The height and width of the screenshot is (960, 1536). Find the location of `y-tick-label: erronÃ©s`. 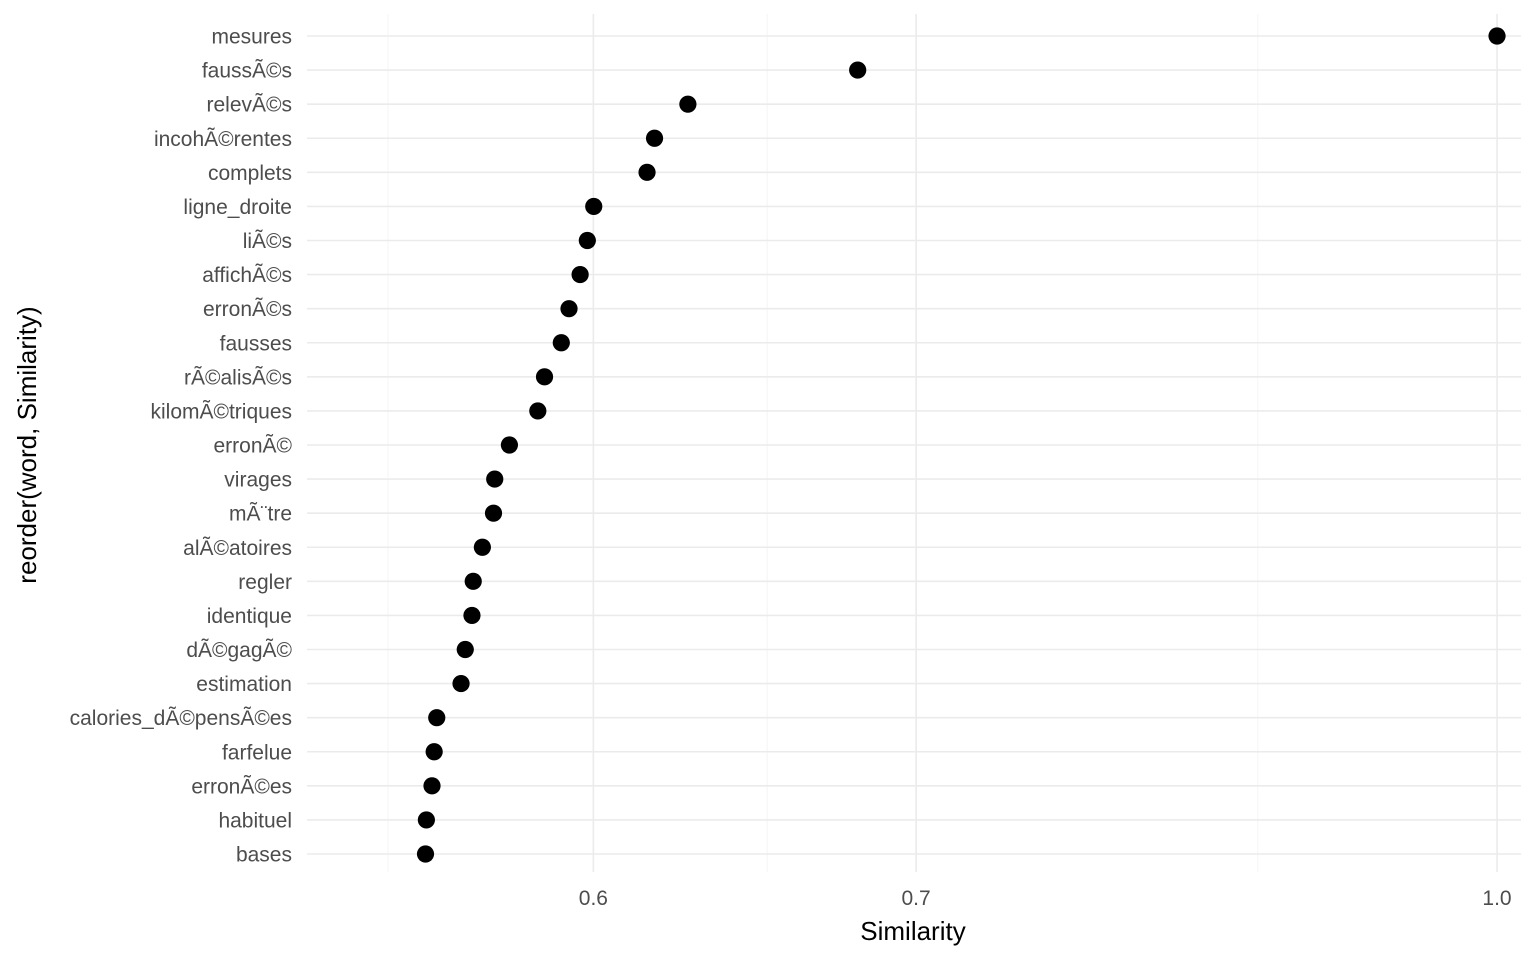

y-tick-label: erronÃ©s is located at coordinates (247, 309).